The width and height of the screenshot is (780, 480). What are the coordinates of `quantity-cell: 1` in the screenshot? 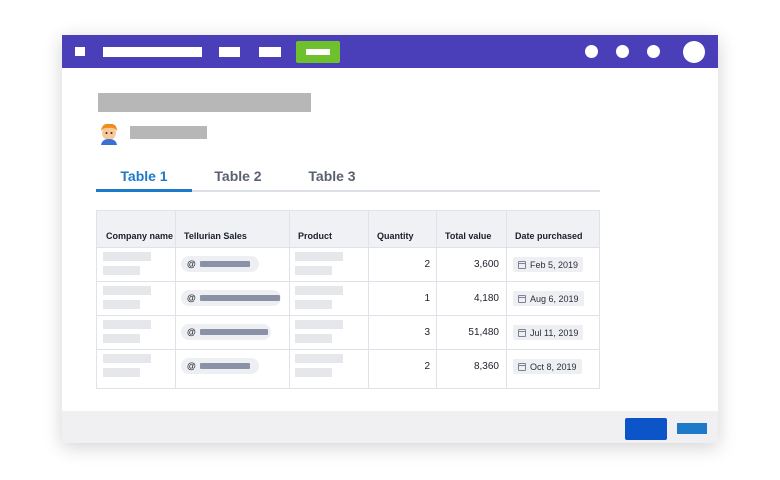 It's located at (427, 298).